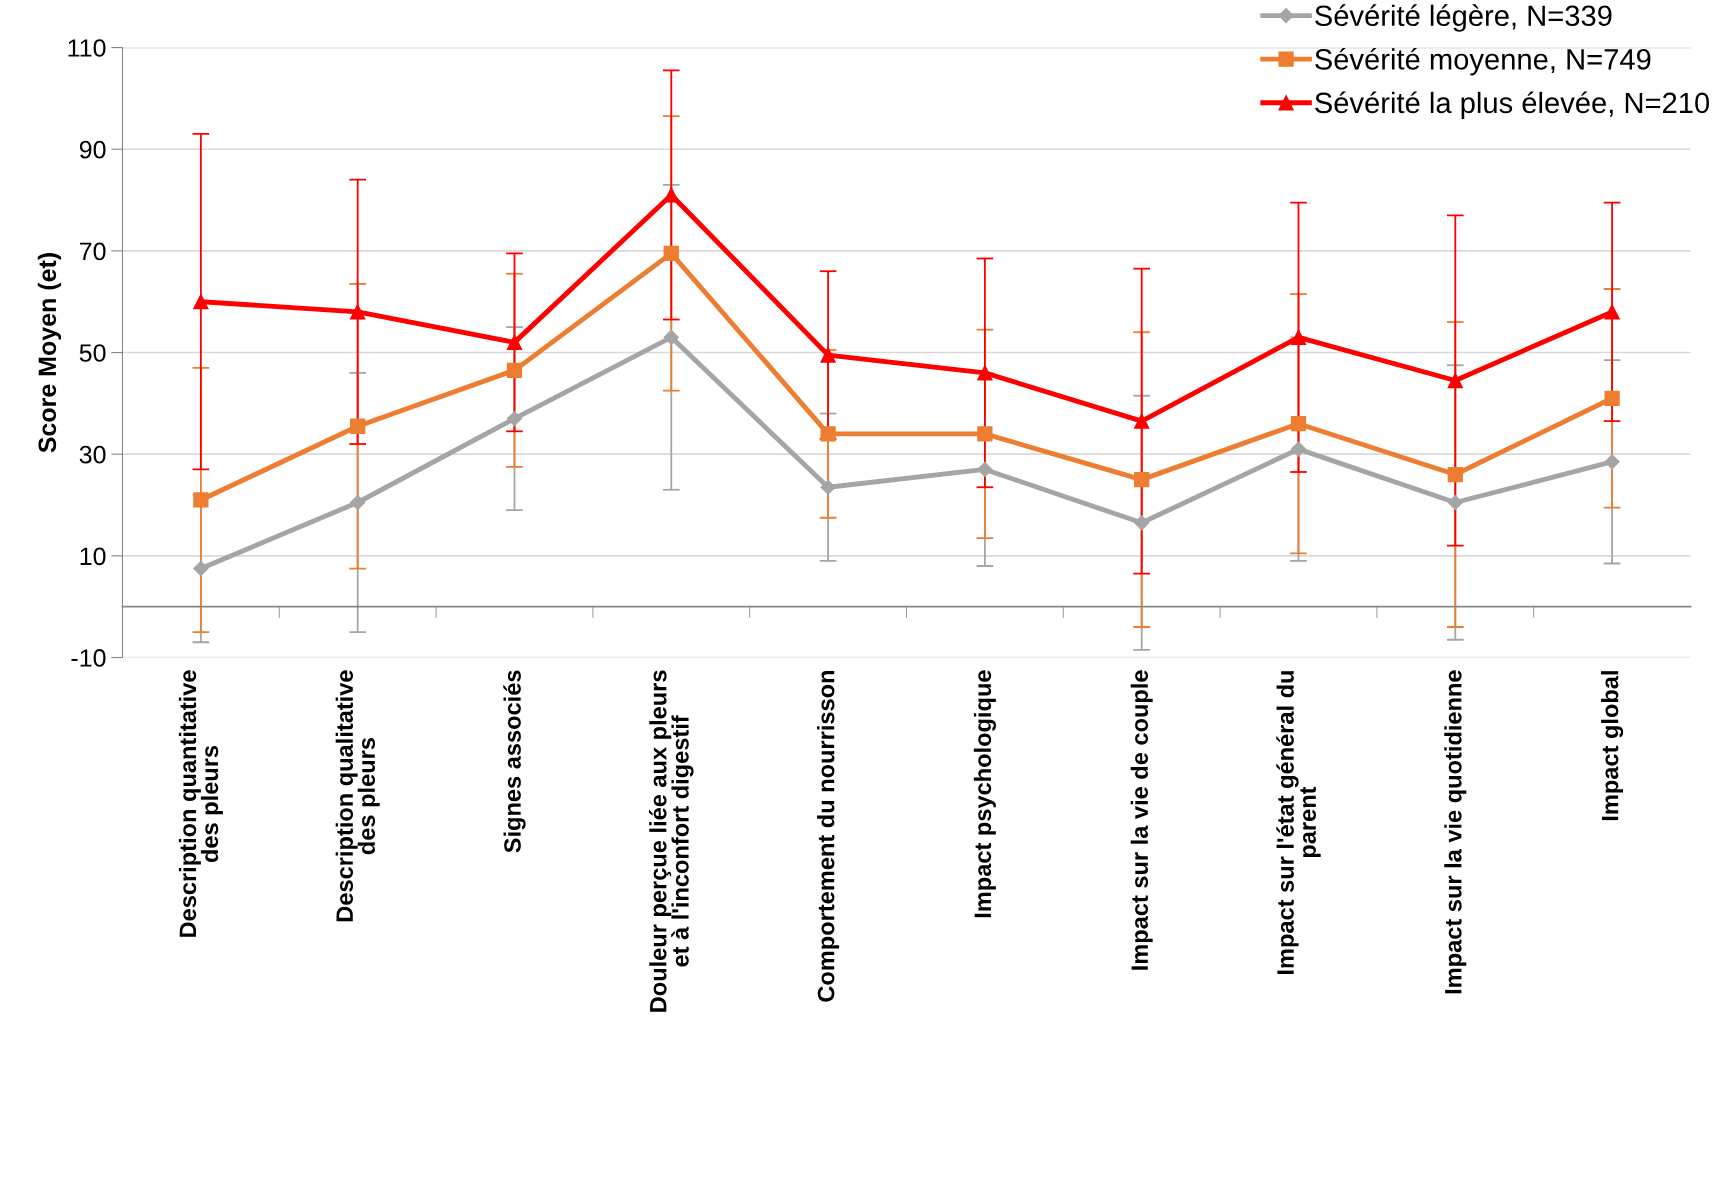 This screenshot has height=1189, width=1725. I want to click on y-tick-label: -10, so click(88, 658).